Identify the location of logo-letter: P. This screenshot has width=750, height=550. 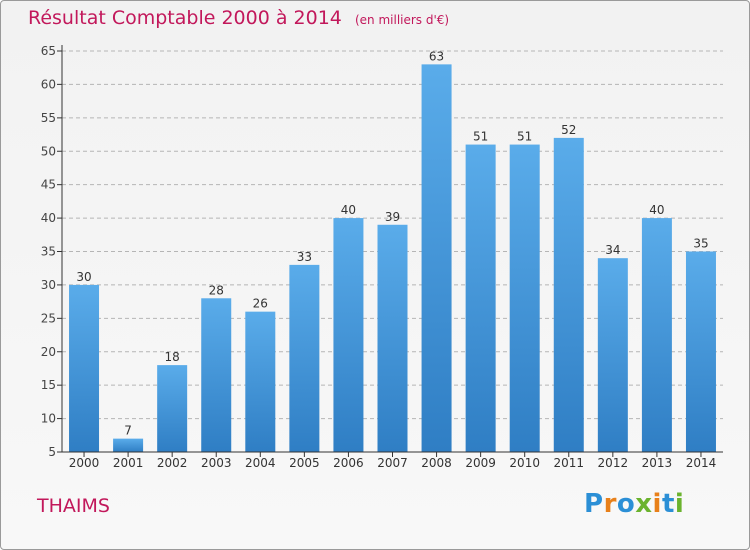
(594, 504).